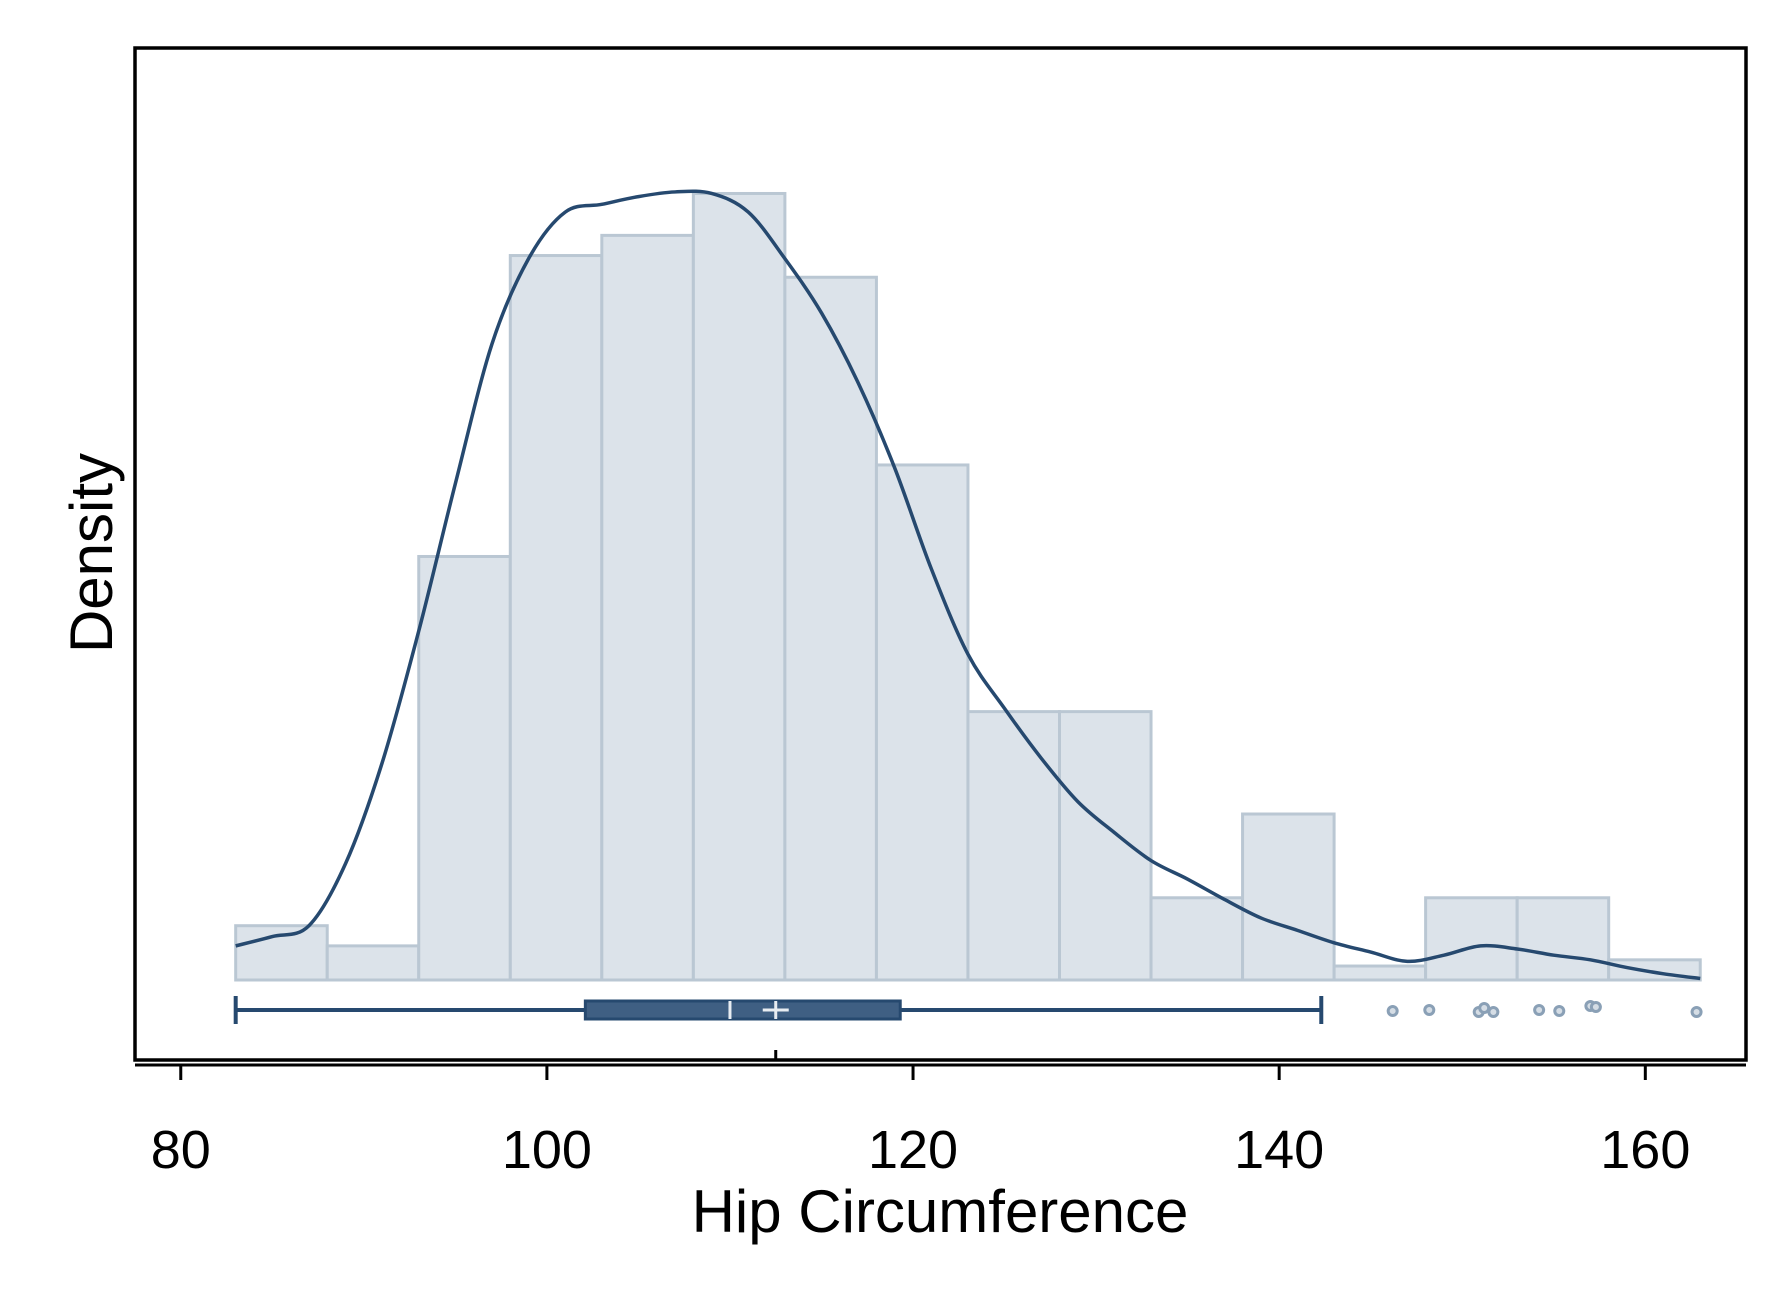 The height and width of the screenshot is (1300, 1787). Describe the element at coordinates (968, 1010) in the screenshot. I see `box-plot` at that location.